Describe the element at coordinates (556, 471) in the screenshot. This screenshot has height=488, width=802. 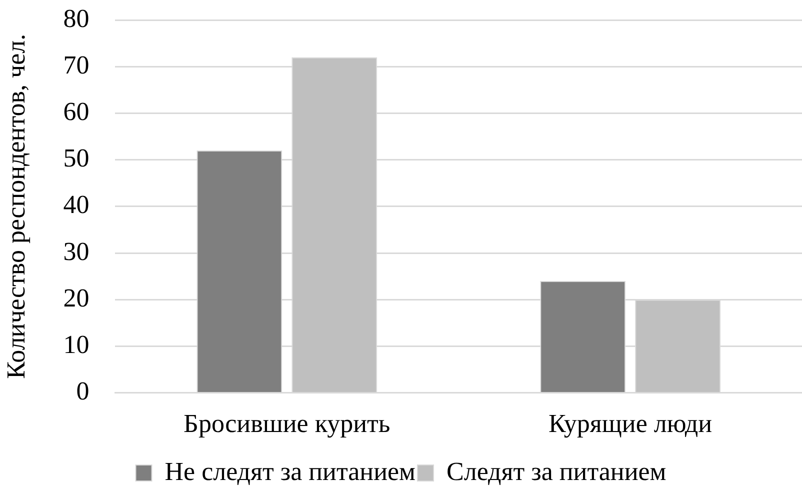
I see `legend-label: Следят за питанием` at that location.